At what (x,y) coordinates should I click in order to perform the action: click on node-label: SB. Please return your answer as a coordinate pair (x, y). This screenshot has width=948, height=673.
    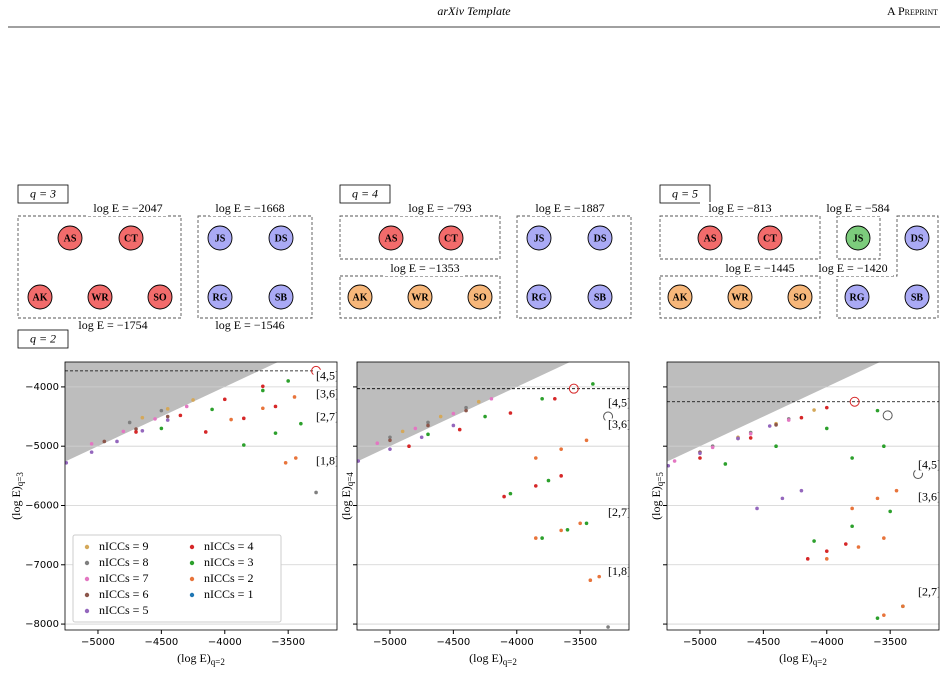
    Looking at the image, I should click on (917, 297).